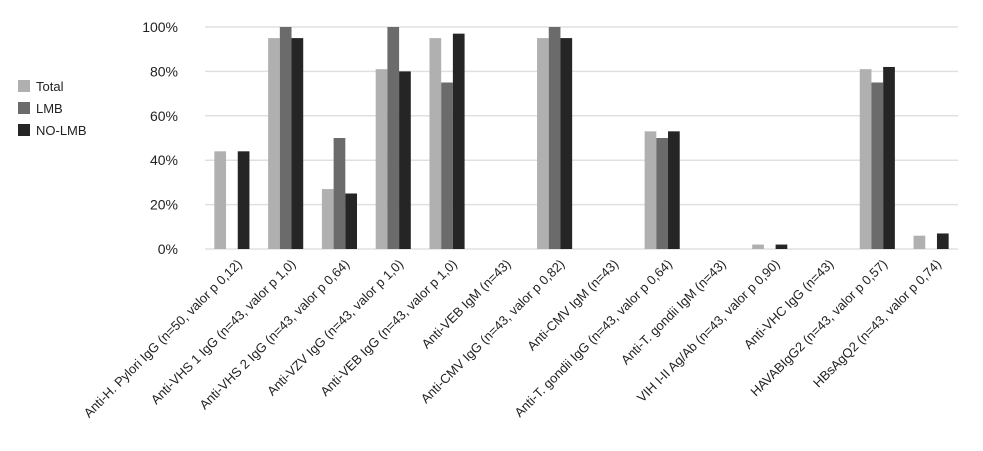 This screenshot has height=451, width=983. I want to click on legend-label-no-lmb: NO-LMB, so click(61, 130).